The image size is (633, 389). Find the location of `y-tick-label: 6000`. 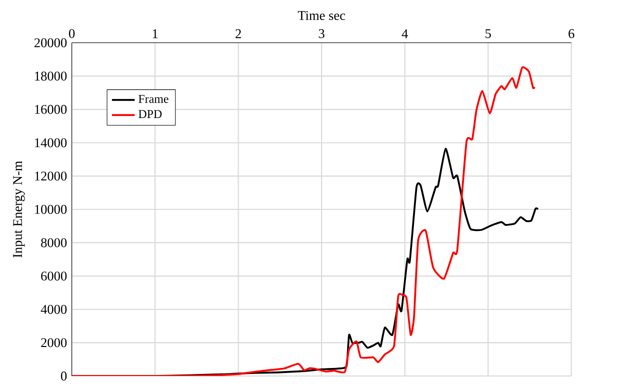

y-tick-label: 6000 is located at coordinates (54, 275).